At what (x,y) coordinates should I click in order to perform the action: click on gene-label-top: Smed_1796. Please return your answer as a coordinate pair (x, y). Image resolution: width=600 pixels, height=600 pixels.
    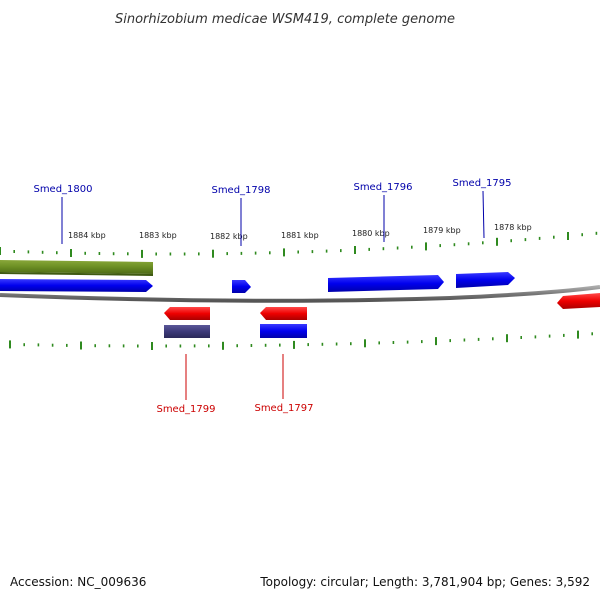
    Looking at the image, I should click on (382, 187).